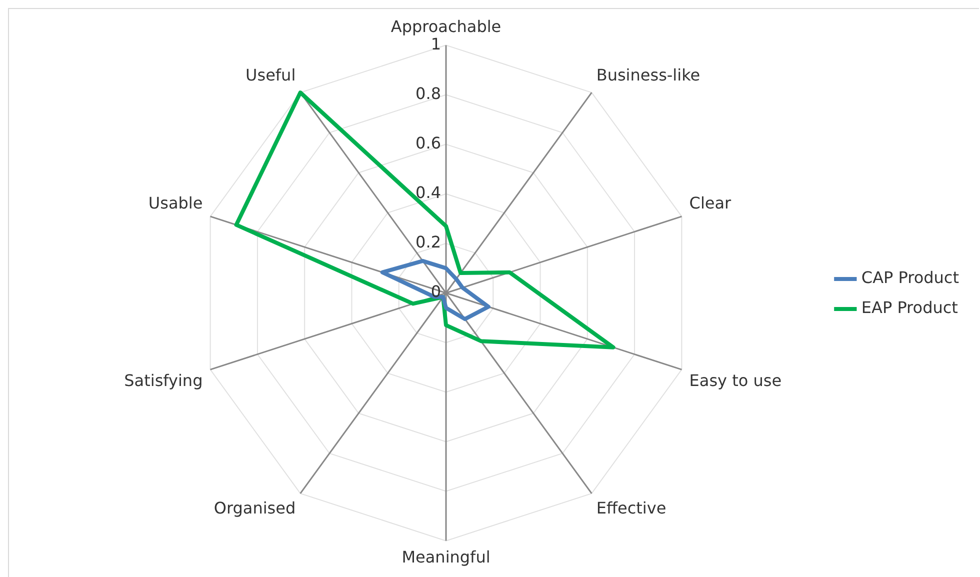  What do you see at coordinates (446, 26) in the screenshot?
I see `spoke-label: Approachable` at bounding box center [446, 26].